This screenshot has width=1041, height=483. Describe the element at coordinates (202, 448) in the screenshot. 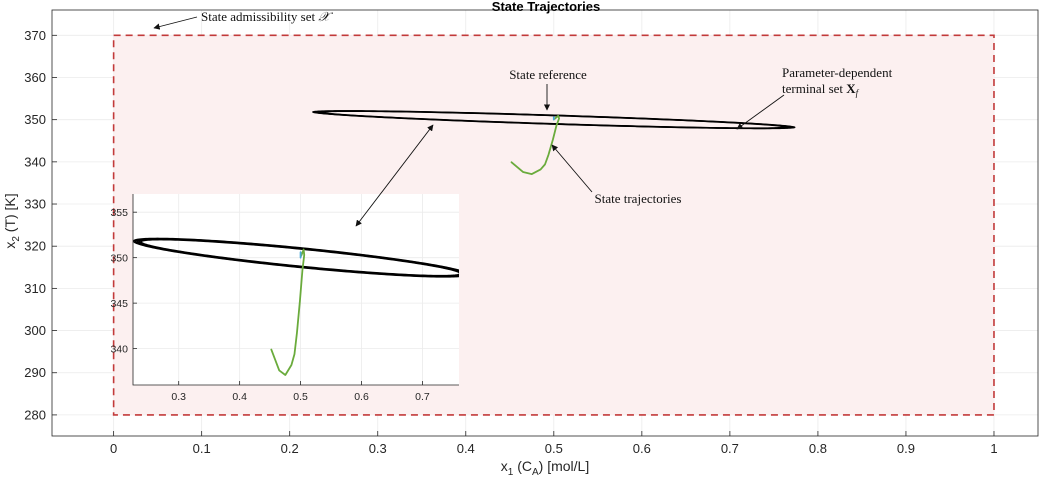

I see `x-tick-label: 0.1` at that location.